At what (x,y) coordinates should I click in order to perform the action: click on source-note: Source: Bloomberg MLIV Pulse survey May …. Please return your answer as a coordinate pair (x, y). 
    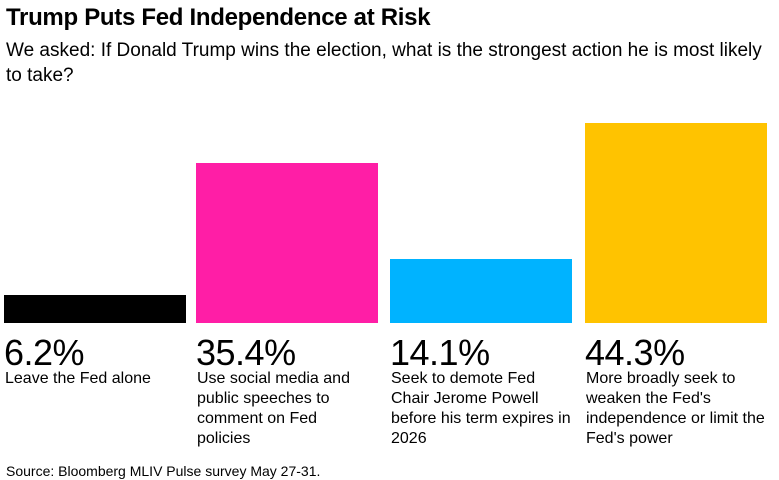
    Looking at the image, I should click on (163, 471).